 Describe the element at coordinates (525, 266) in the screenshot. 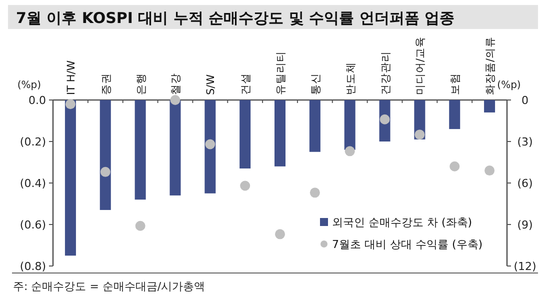

I see `y2-tick-label: (12)` at that location.